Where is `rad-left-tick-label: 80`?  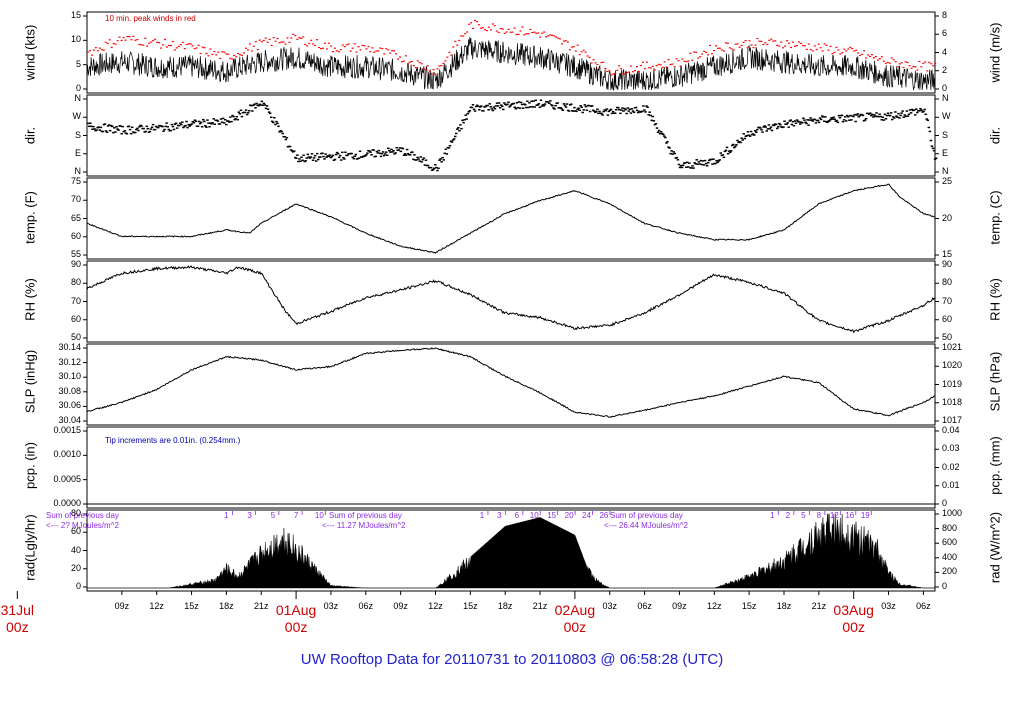
rad-left-tick-label: 80 is located at coordinates (75, 513).